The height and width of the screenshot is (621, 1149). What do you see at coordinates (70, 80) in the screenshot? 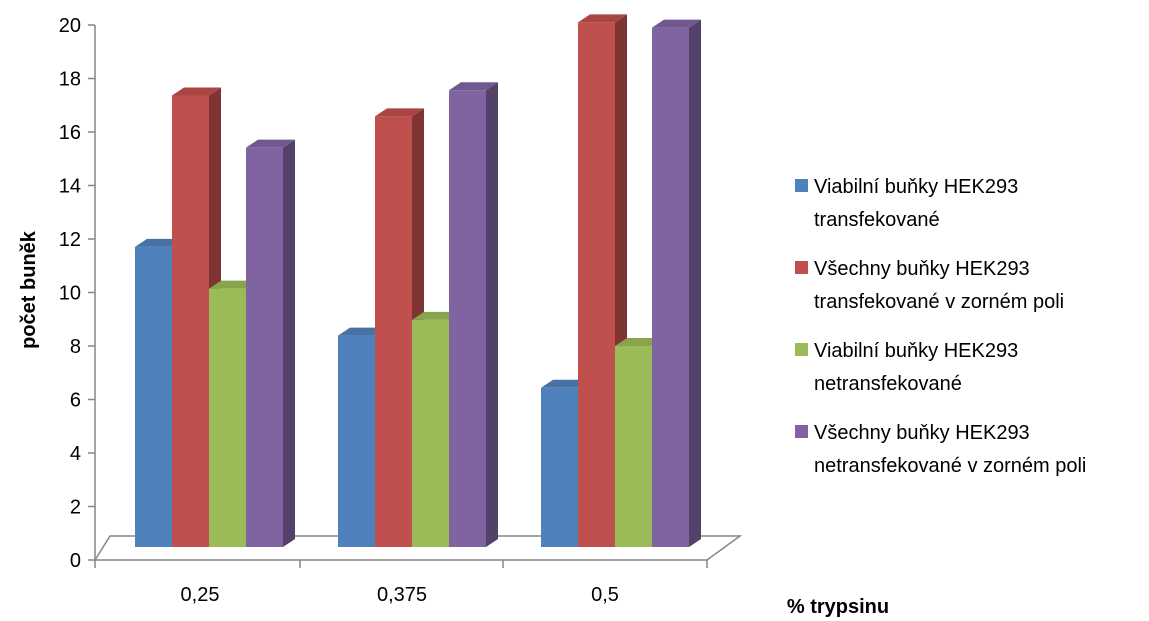
I see `y-tick-label: 18` at bounding box center [70, 80].